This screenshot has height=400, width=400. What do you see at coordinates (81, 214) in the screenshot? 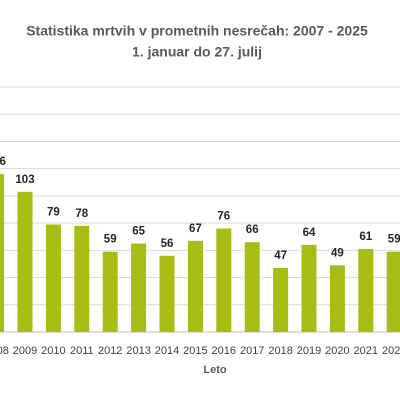
I see `data-label: 78` at bounding box center [81, 214].